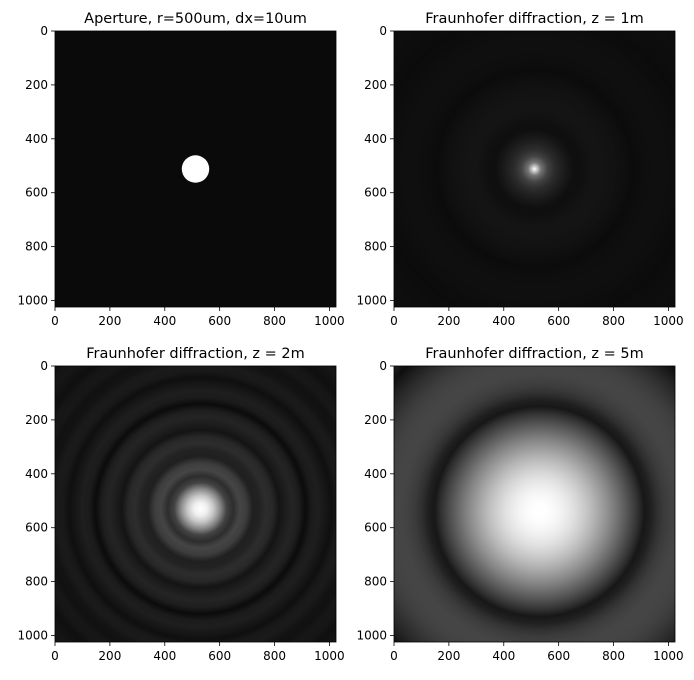 The height and width of the screenshot is (680, 694). I want to click on aperture-disk, so click(195, 169).